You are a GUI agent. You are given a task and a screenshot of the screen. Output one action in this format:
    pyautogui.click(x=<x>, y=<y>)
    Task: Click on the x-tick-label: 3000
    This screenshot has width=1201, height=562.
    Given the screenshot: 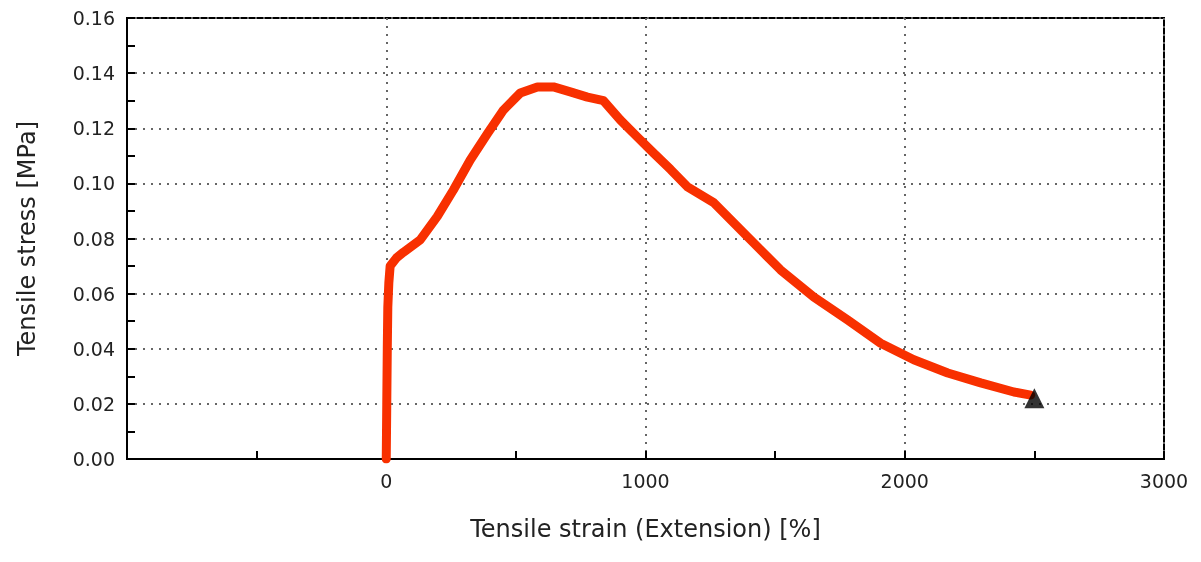 What is the action you would take?
    pyautogui.click(x=1164, y=480)
    